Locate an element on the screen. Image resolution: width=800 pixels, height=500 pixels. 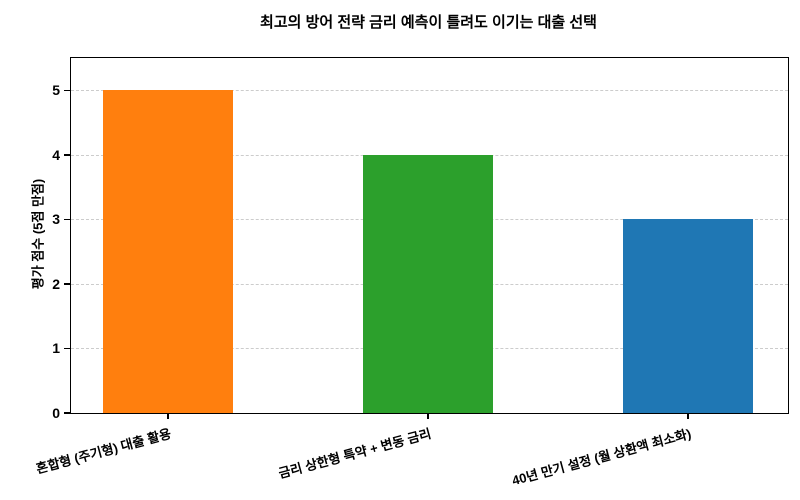
chart-title: 최고의 방어 전략 금리 예측이 틀려도 이기는 대출 선택 is located at coordinates (428, 22).